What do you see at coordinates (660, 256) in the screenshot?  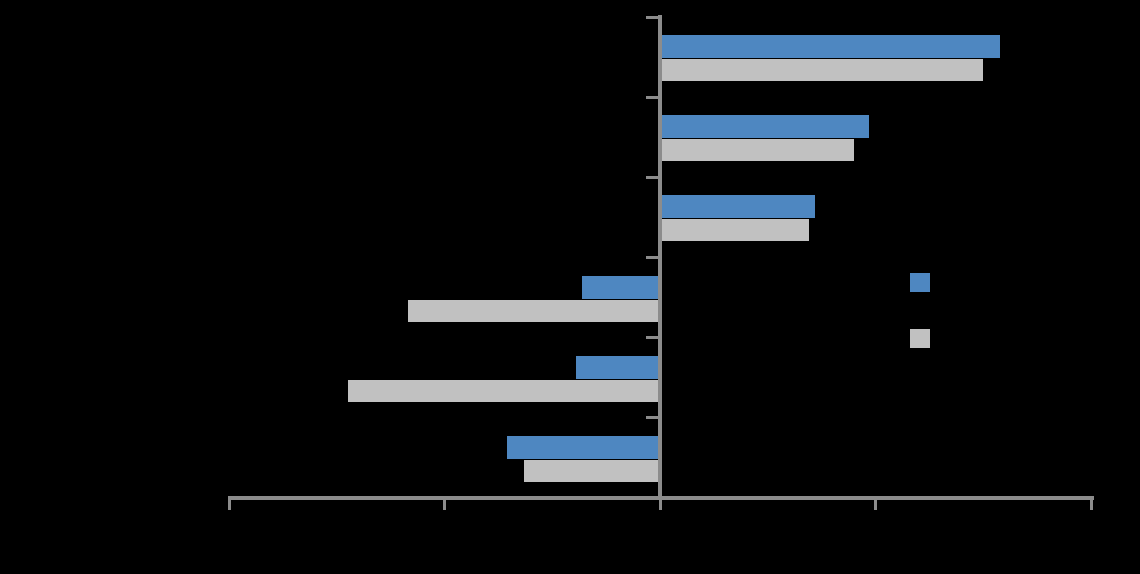 I see `category-axis-line` at bounding box center [660, 256].